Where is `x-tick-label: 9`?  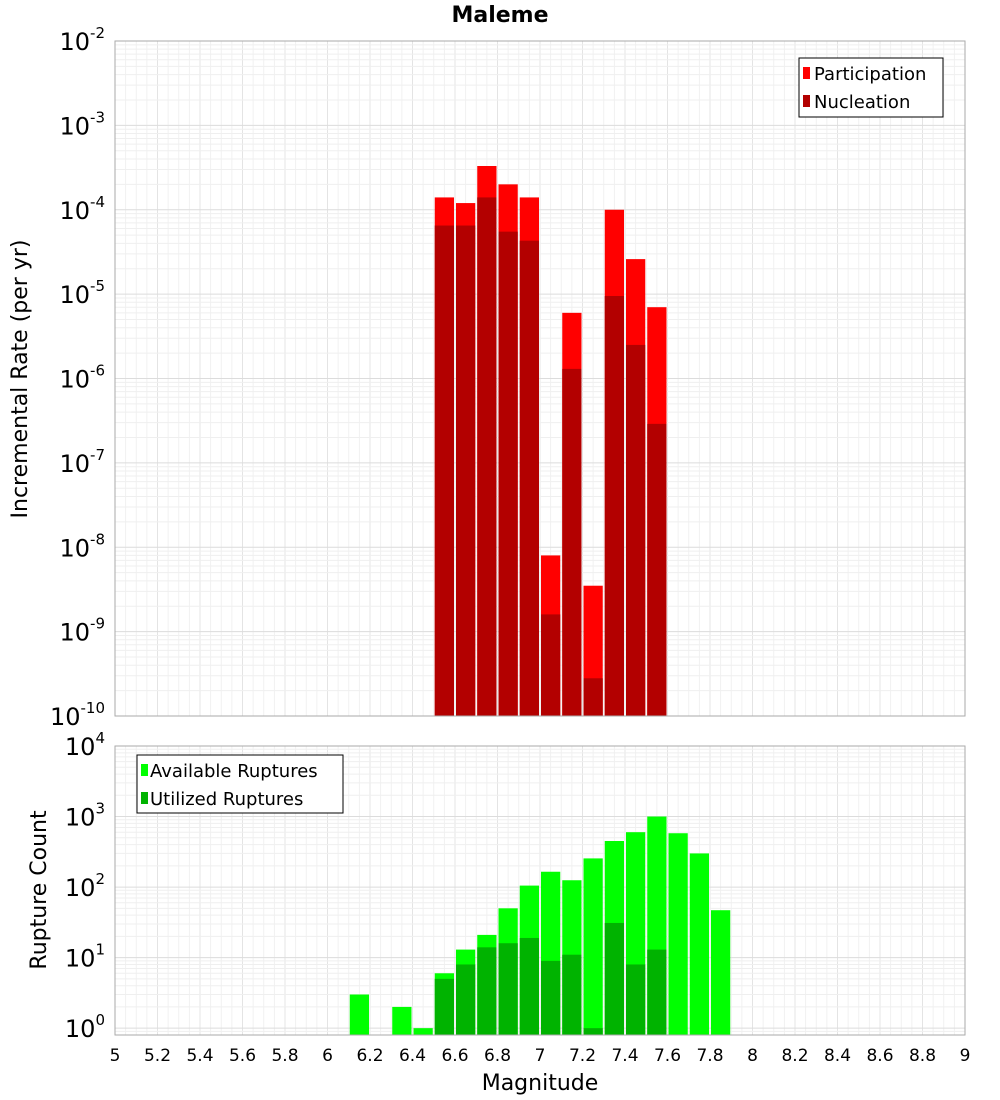
x-tick-label: 9 is located at coordinates (965, 1056).